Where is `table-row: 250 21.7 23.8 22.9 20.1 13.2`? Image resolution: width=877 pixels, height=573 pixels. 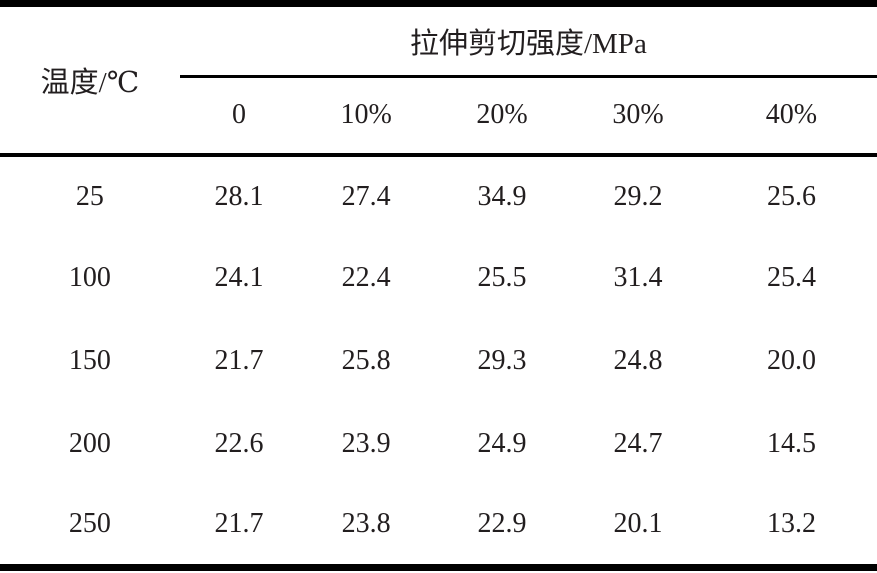
table-row: 250 21.7 23.8 22.9 20.1 13.2 is located at coordinates (438, 526).